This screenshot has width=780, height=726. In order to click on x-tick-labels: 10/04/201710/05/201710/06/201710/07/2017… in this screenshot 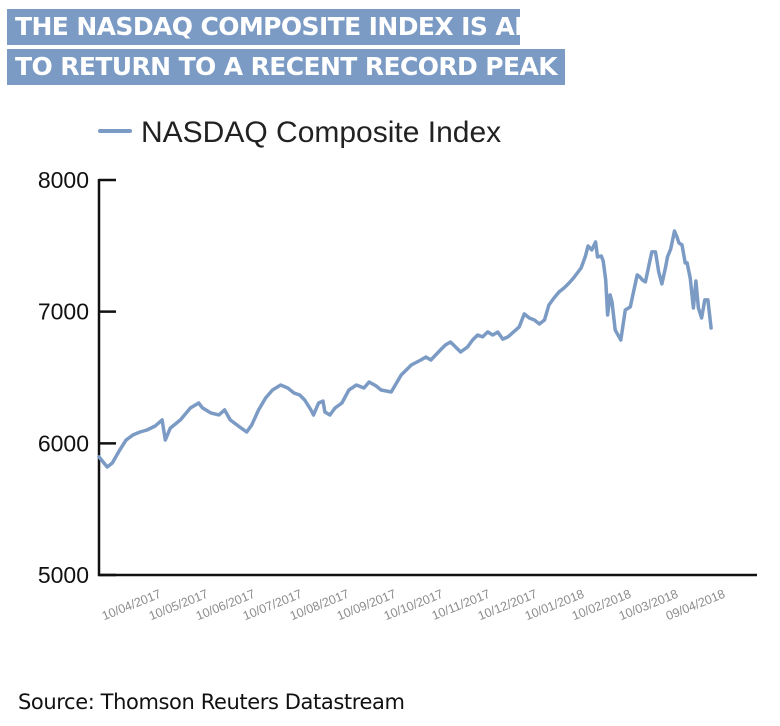, I will do `click(413, 605)`.